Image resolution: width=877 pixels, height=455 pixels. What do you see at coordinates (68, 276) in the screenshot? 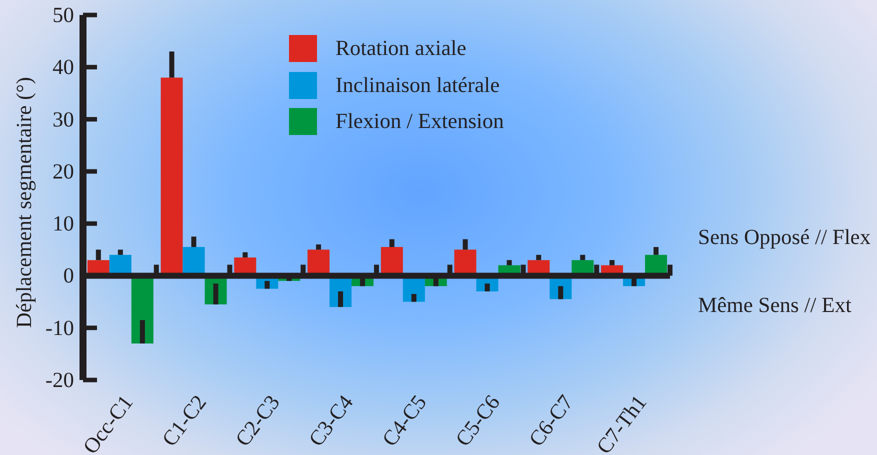
I see `y-tick-label: 0` at bounding box center [68, 276].